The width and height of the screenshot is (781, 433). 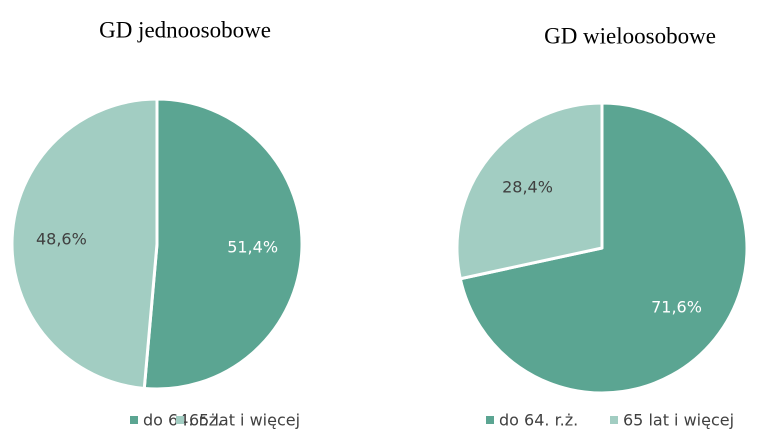 I want to click on data-label: 71,6%, so click(x=676, y=307).